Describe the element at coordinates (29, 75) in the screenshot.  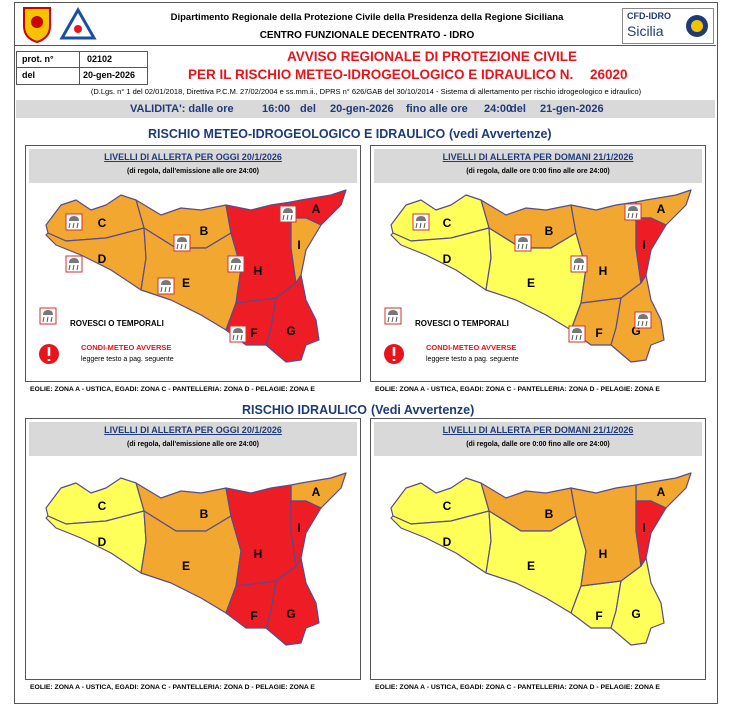
I see `date-label: del` at that location.